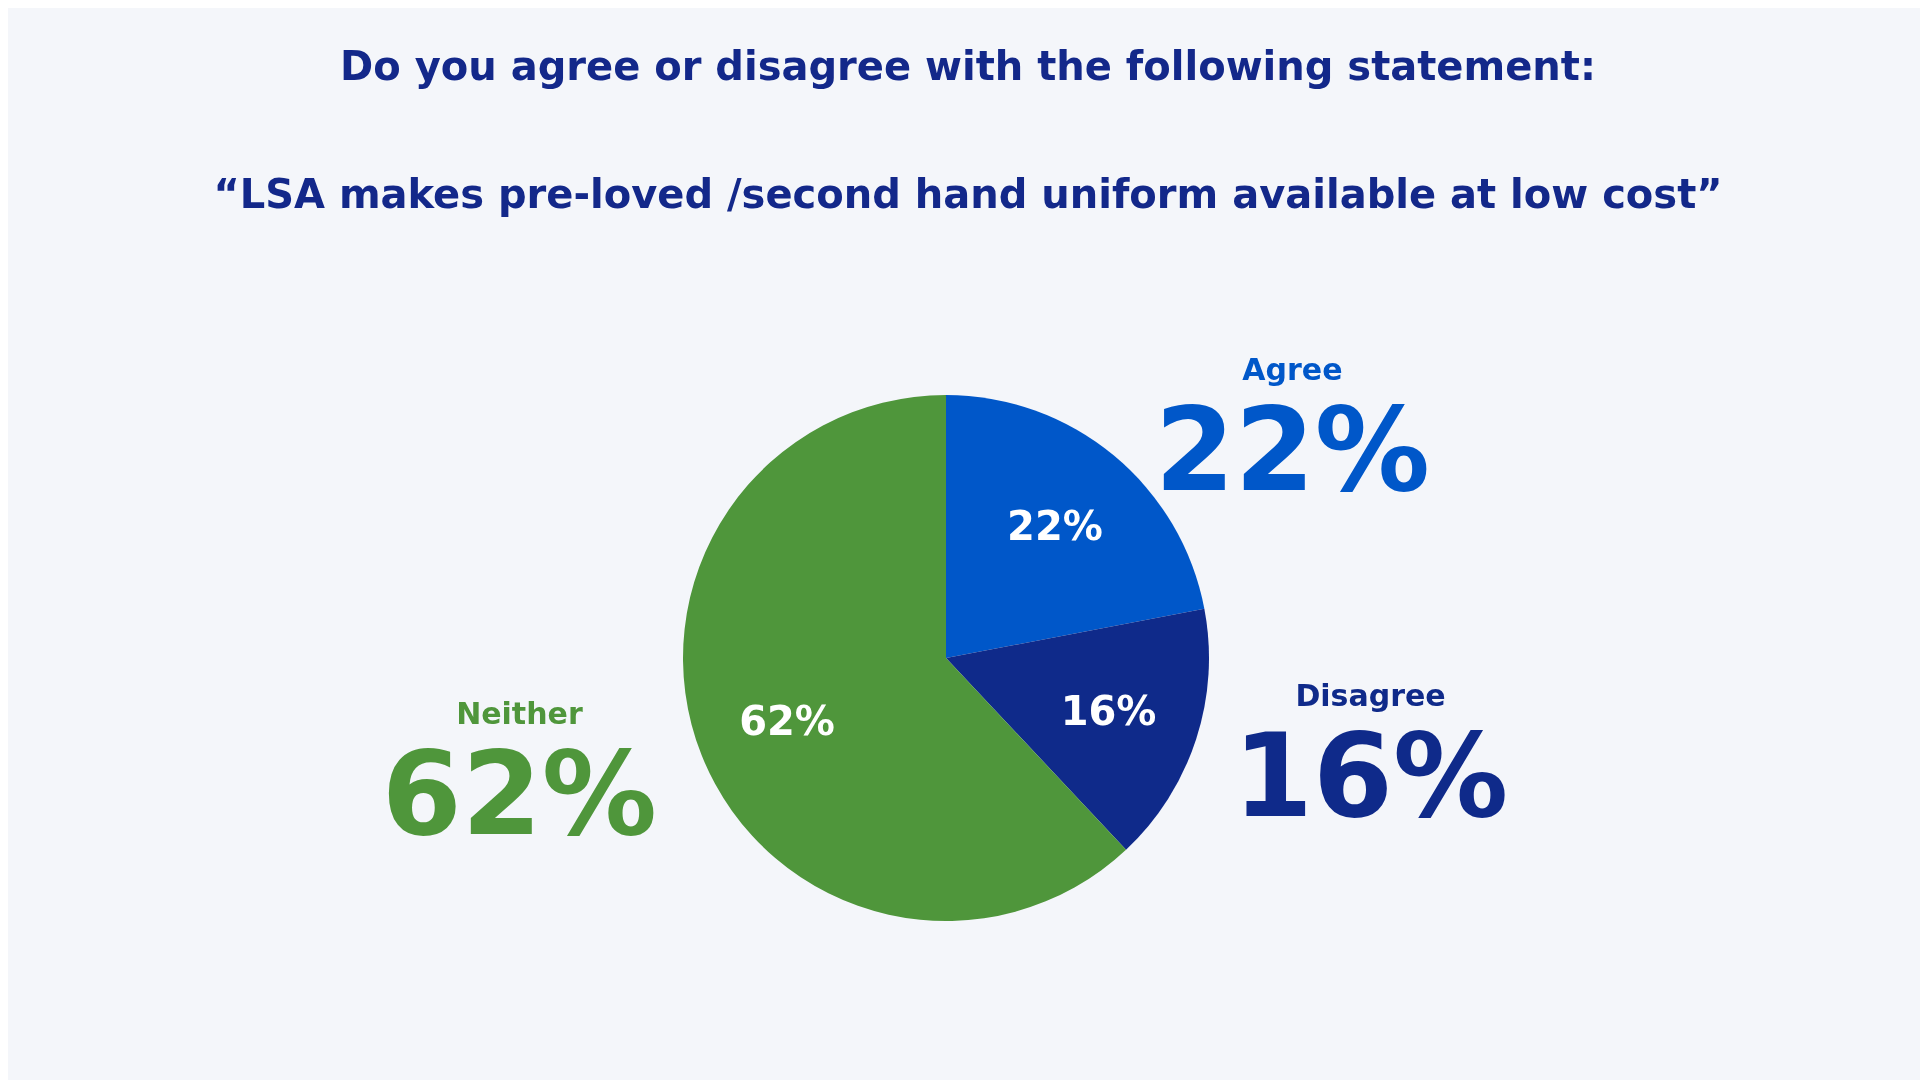 This screenshot has width=1920, height=1080. What do you see at coordinates (787, 720) in the screenshot?
I see `data-label: 62%` at bounding box center [787, 720].